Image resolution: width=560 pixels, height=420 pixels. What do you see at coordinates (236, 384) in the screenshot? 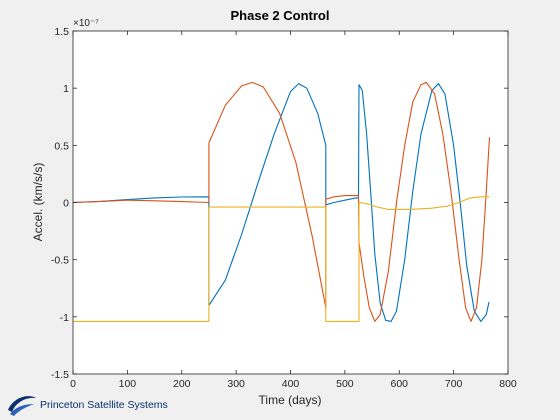
I see `x-tick-label: 300` at bounding box center [236, 384].